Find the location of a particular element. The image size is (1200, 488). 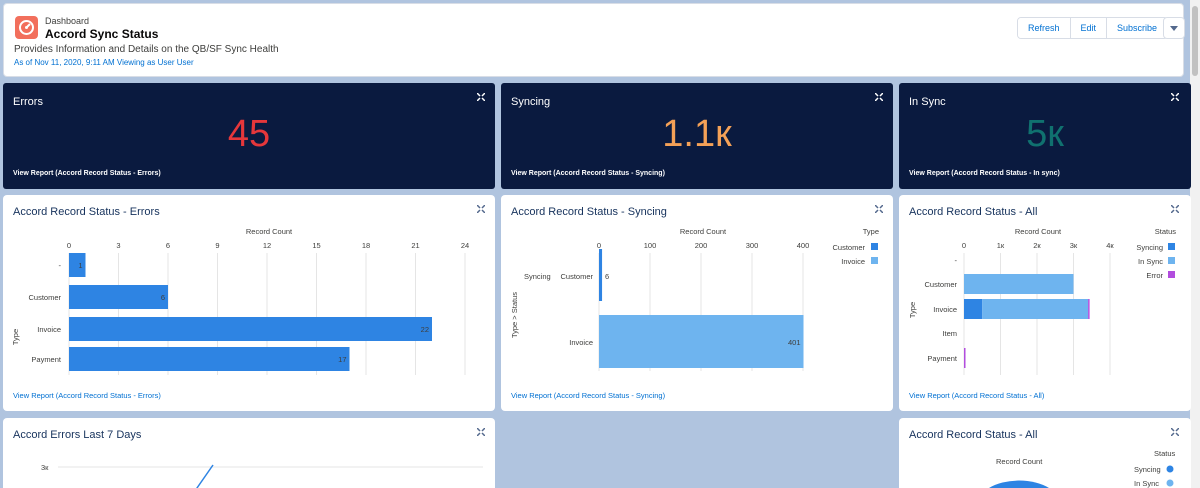

x-tick-label: 15 is located at coordinates (316, 245).